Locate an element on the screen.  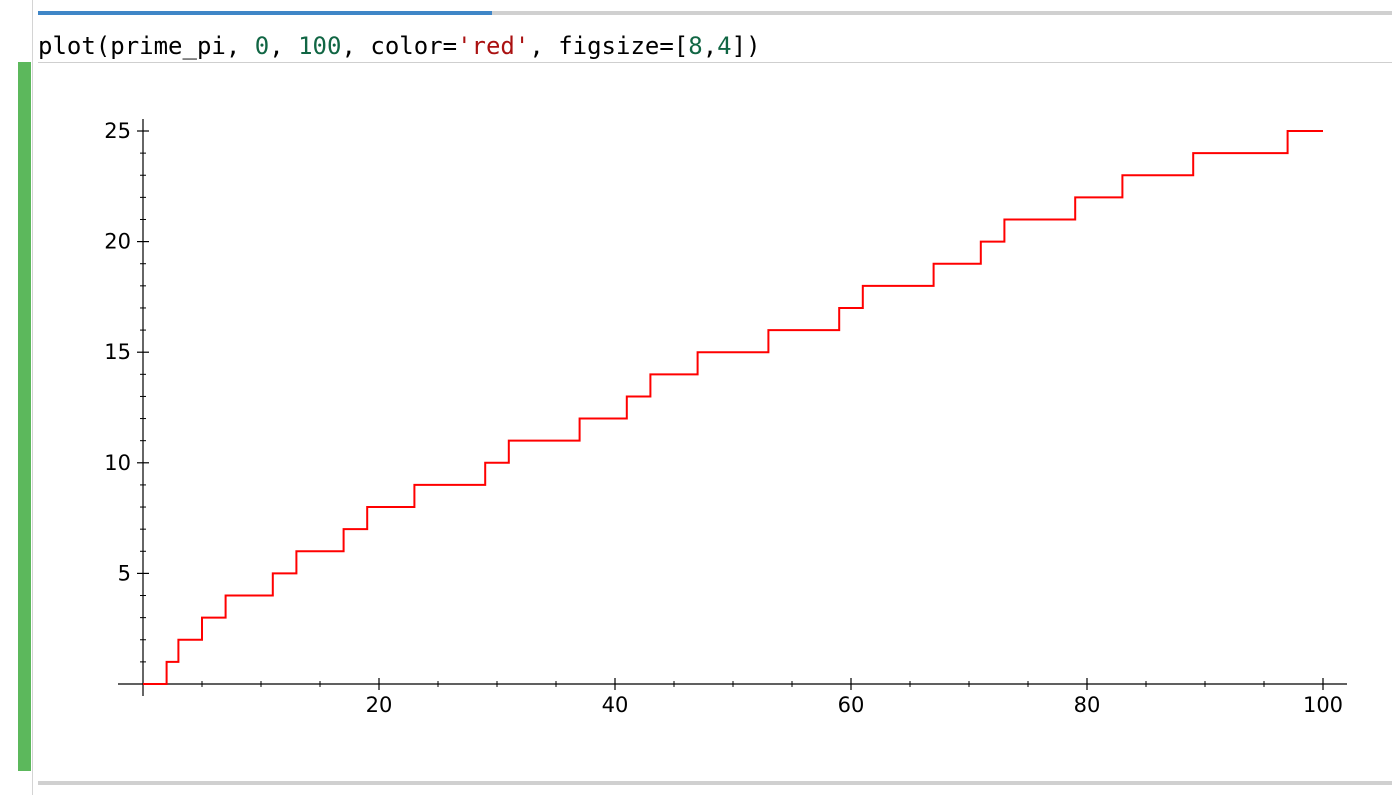
code-token: 4 is located at coordinates (724, 46).